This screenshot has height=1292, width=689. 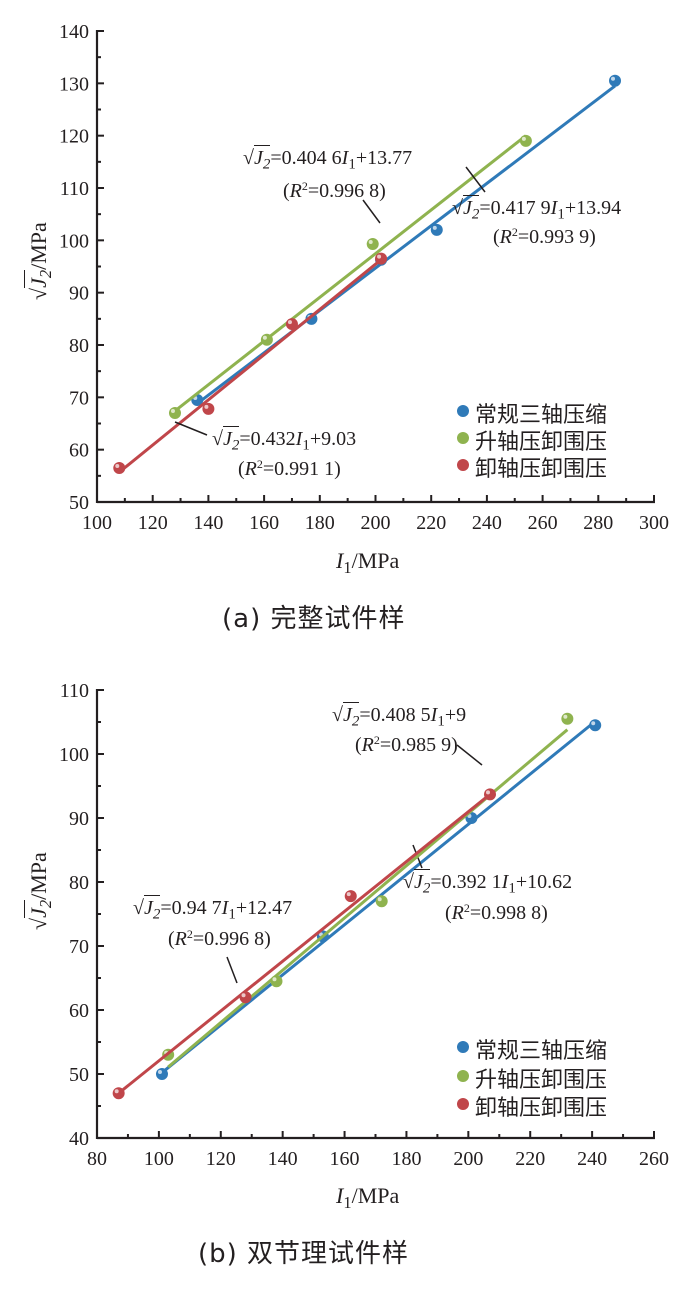 What do you see at coordinates (38, 246) in the screenshot?
I see `y-unit: /MPa` at bounding box center [38, 246].